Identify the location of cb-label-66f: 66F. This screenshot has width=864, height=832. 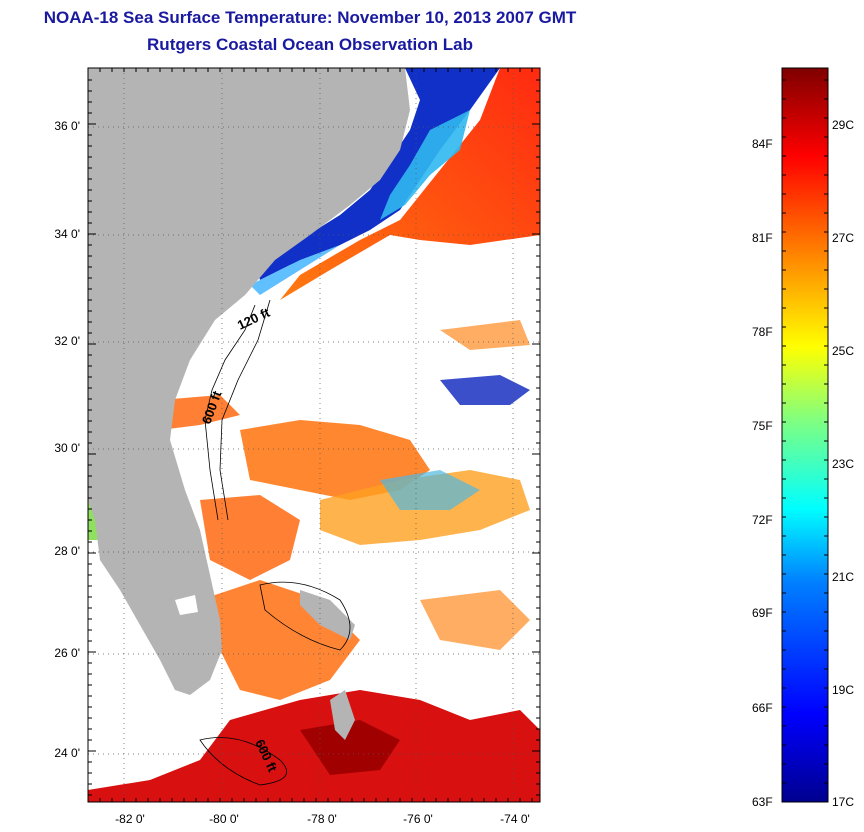
(762, 708).